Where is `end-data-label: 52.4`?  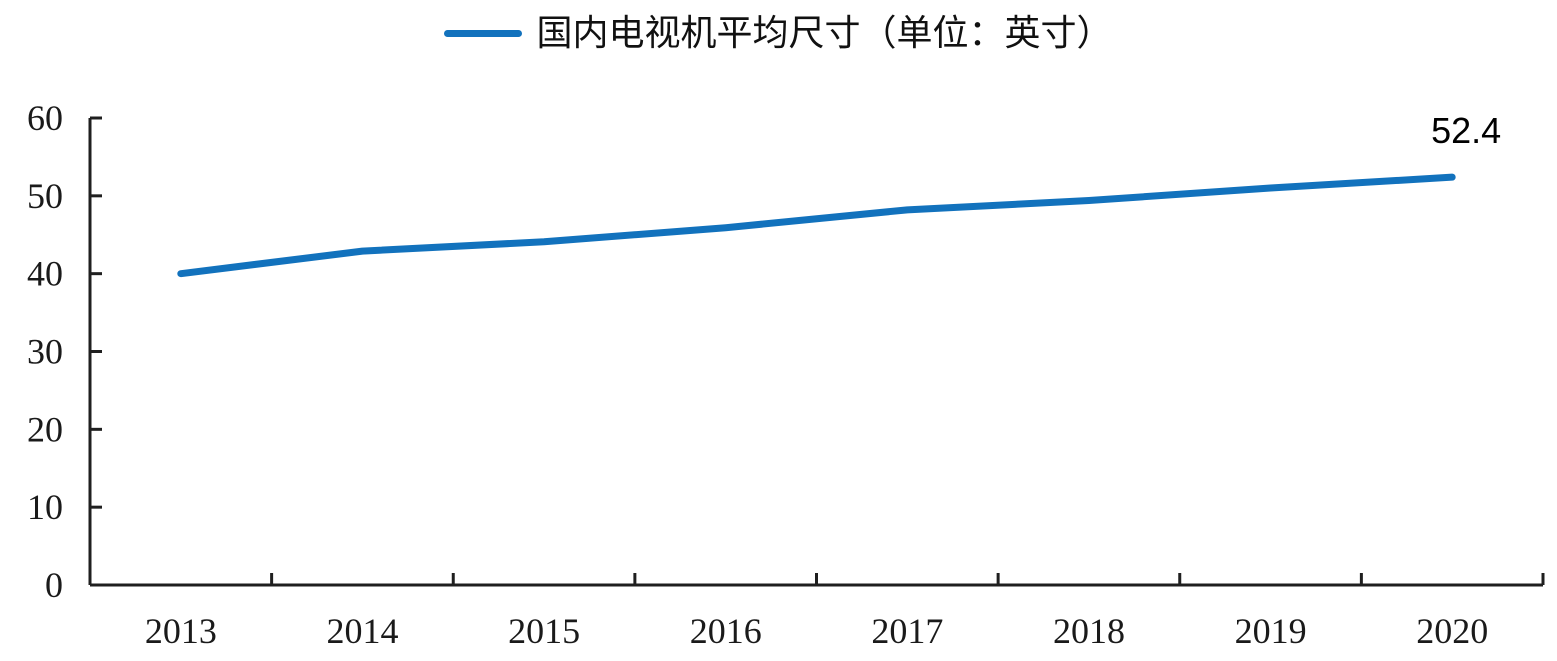 end-data-label: 52.4 is located at coordinates (1466, 130).